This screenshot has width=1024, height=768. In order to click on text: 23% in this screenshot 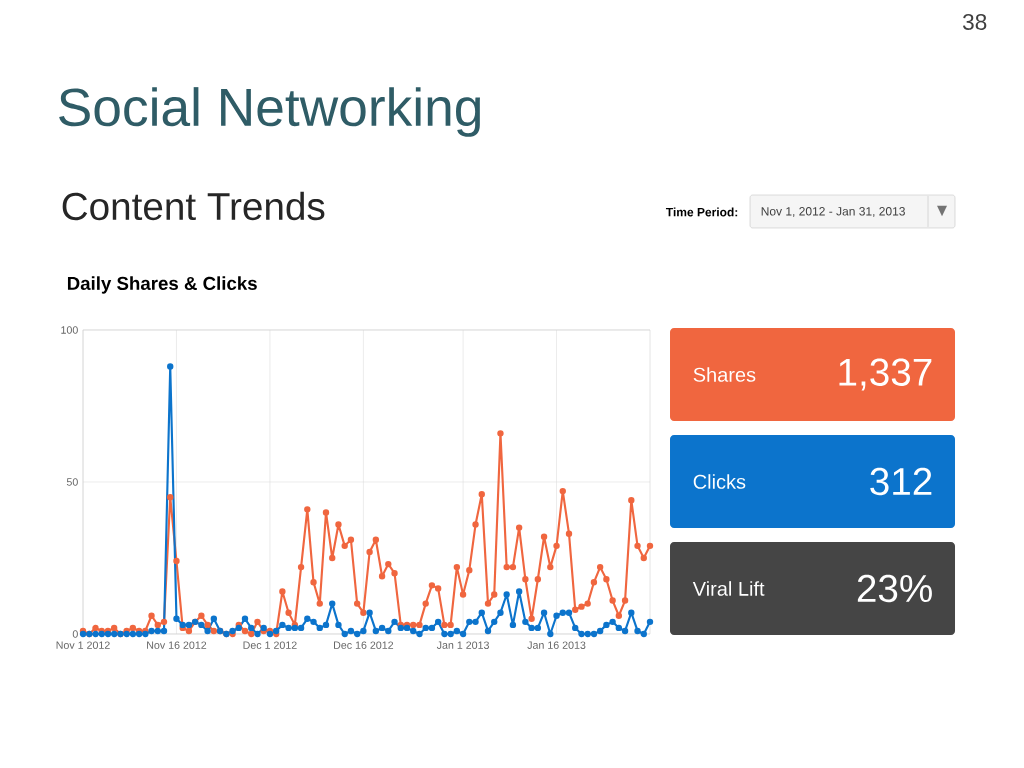, I will do `click(894, 588)`.